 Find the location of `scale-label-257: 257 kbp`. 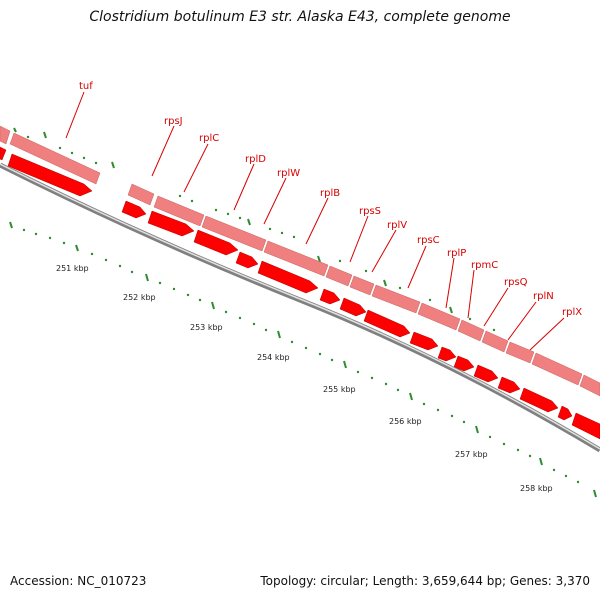

scale-label-257: 257 kbp is located at coordinates (471, 454).